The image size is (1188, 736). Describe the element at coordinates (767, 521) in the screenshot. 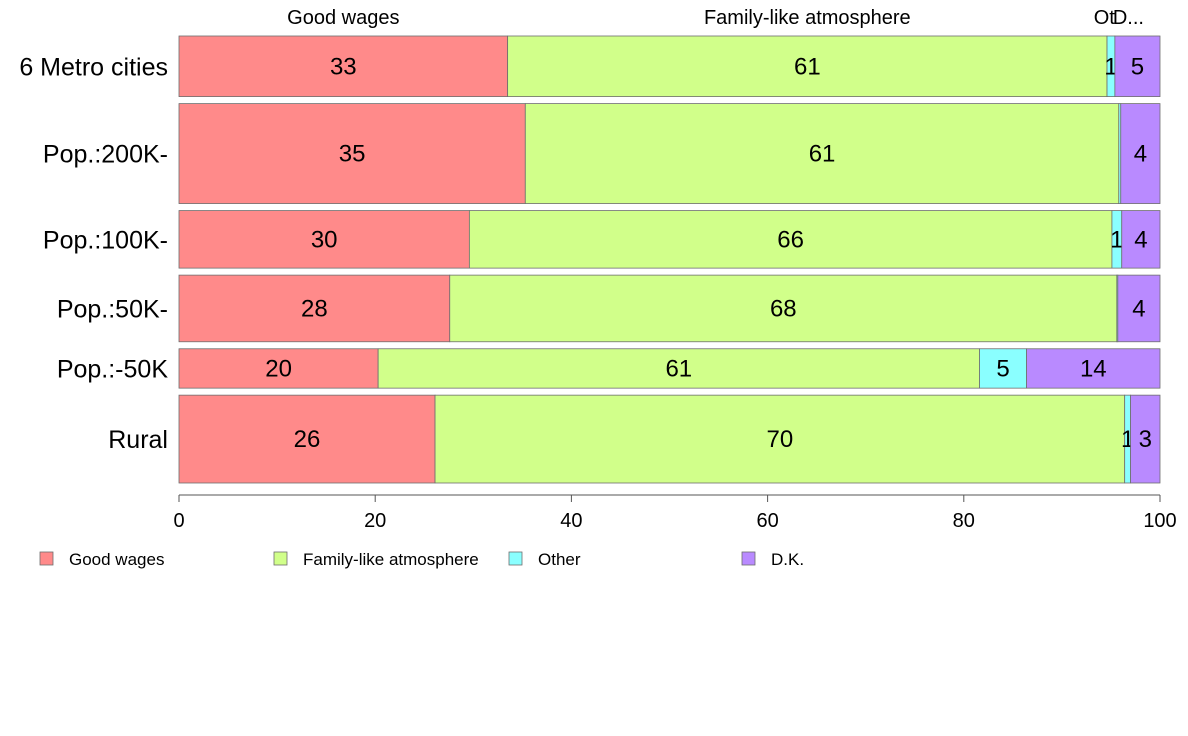

I see `x-tick-label: 60` at that location.